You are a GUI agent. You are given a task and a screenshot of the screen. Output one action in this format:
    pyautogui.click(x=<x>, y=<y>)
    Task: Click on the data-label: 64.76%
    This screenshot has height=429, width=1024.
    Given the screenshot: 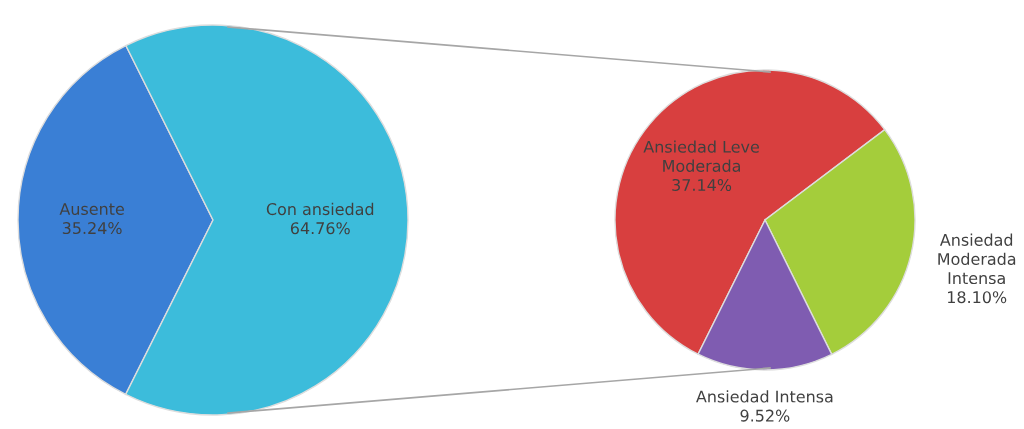 What is the action you would take?
    pyautogui.click(x=320, y=228)
    